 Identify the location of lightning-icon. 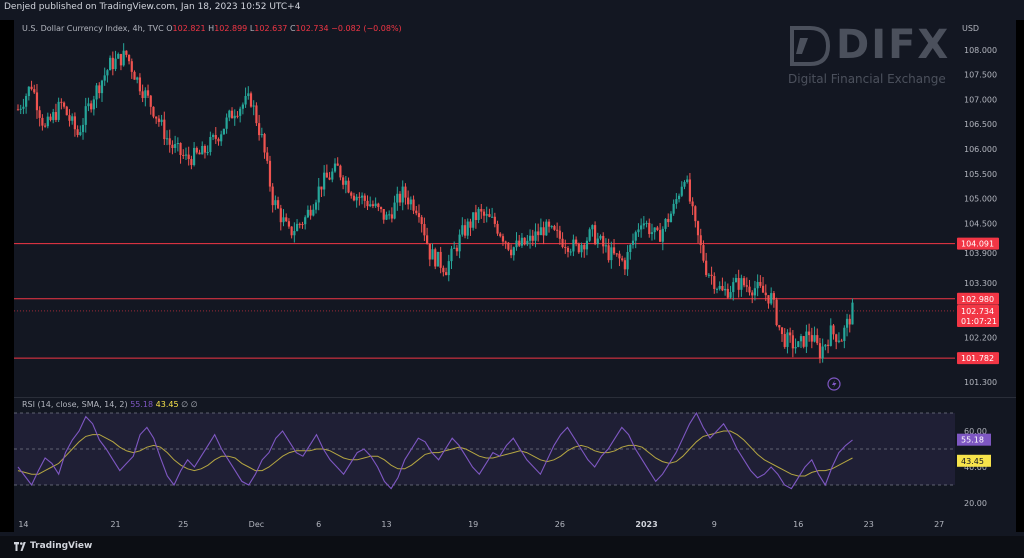
(834, 384).